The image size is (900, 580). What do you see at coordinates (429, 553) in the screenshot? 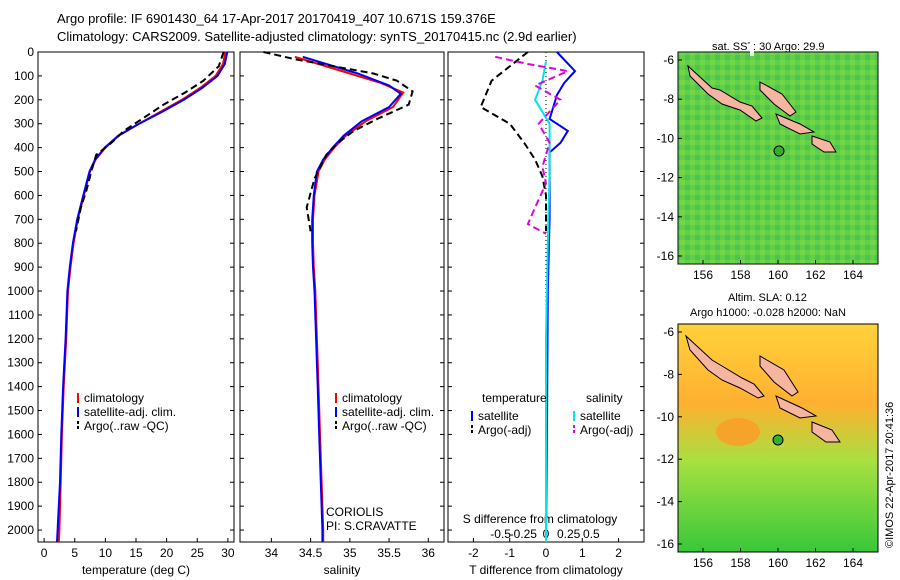
I see `x-tick-label: 36` at bounding box center [429, 553].